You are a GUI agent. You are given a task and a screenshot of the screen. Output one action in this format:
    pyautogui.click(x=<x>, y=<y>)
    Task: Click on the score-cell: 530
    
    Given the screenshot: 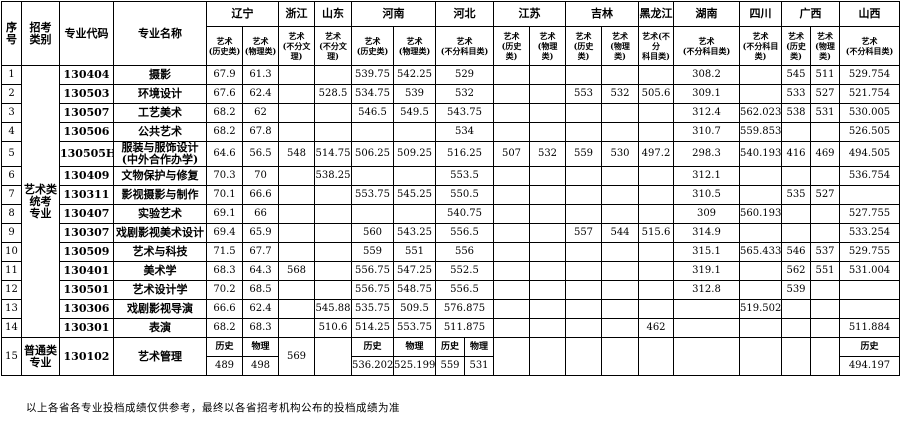 What is the action you would take?
    pyautogui.click(x=620, y=154)
    